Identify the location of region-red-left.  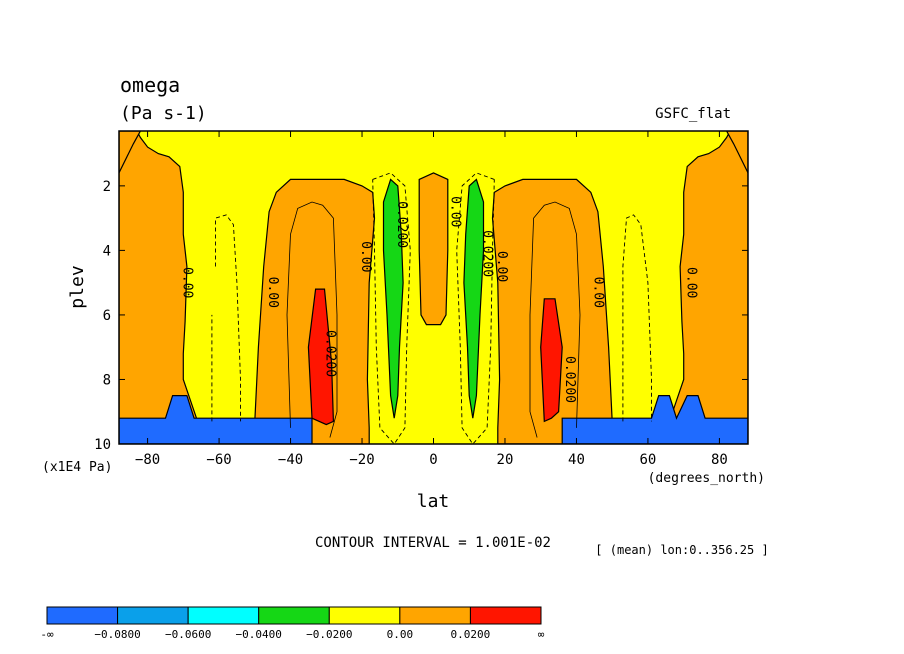
(321, 357).